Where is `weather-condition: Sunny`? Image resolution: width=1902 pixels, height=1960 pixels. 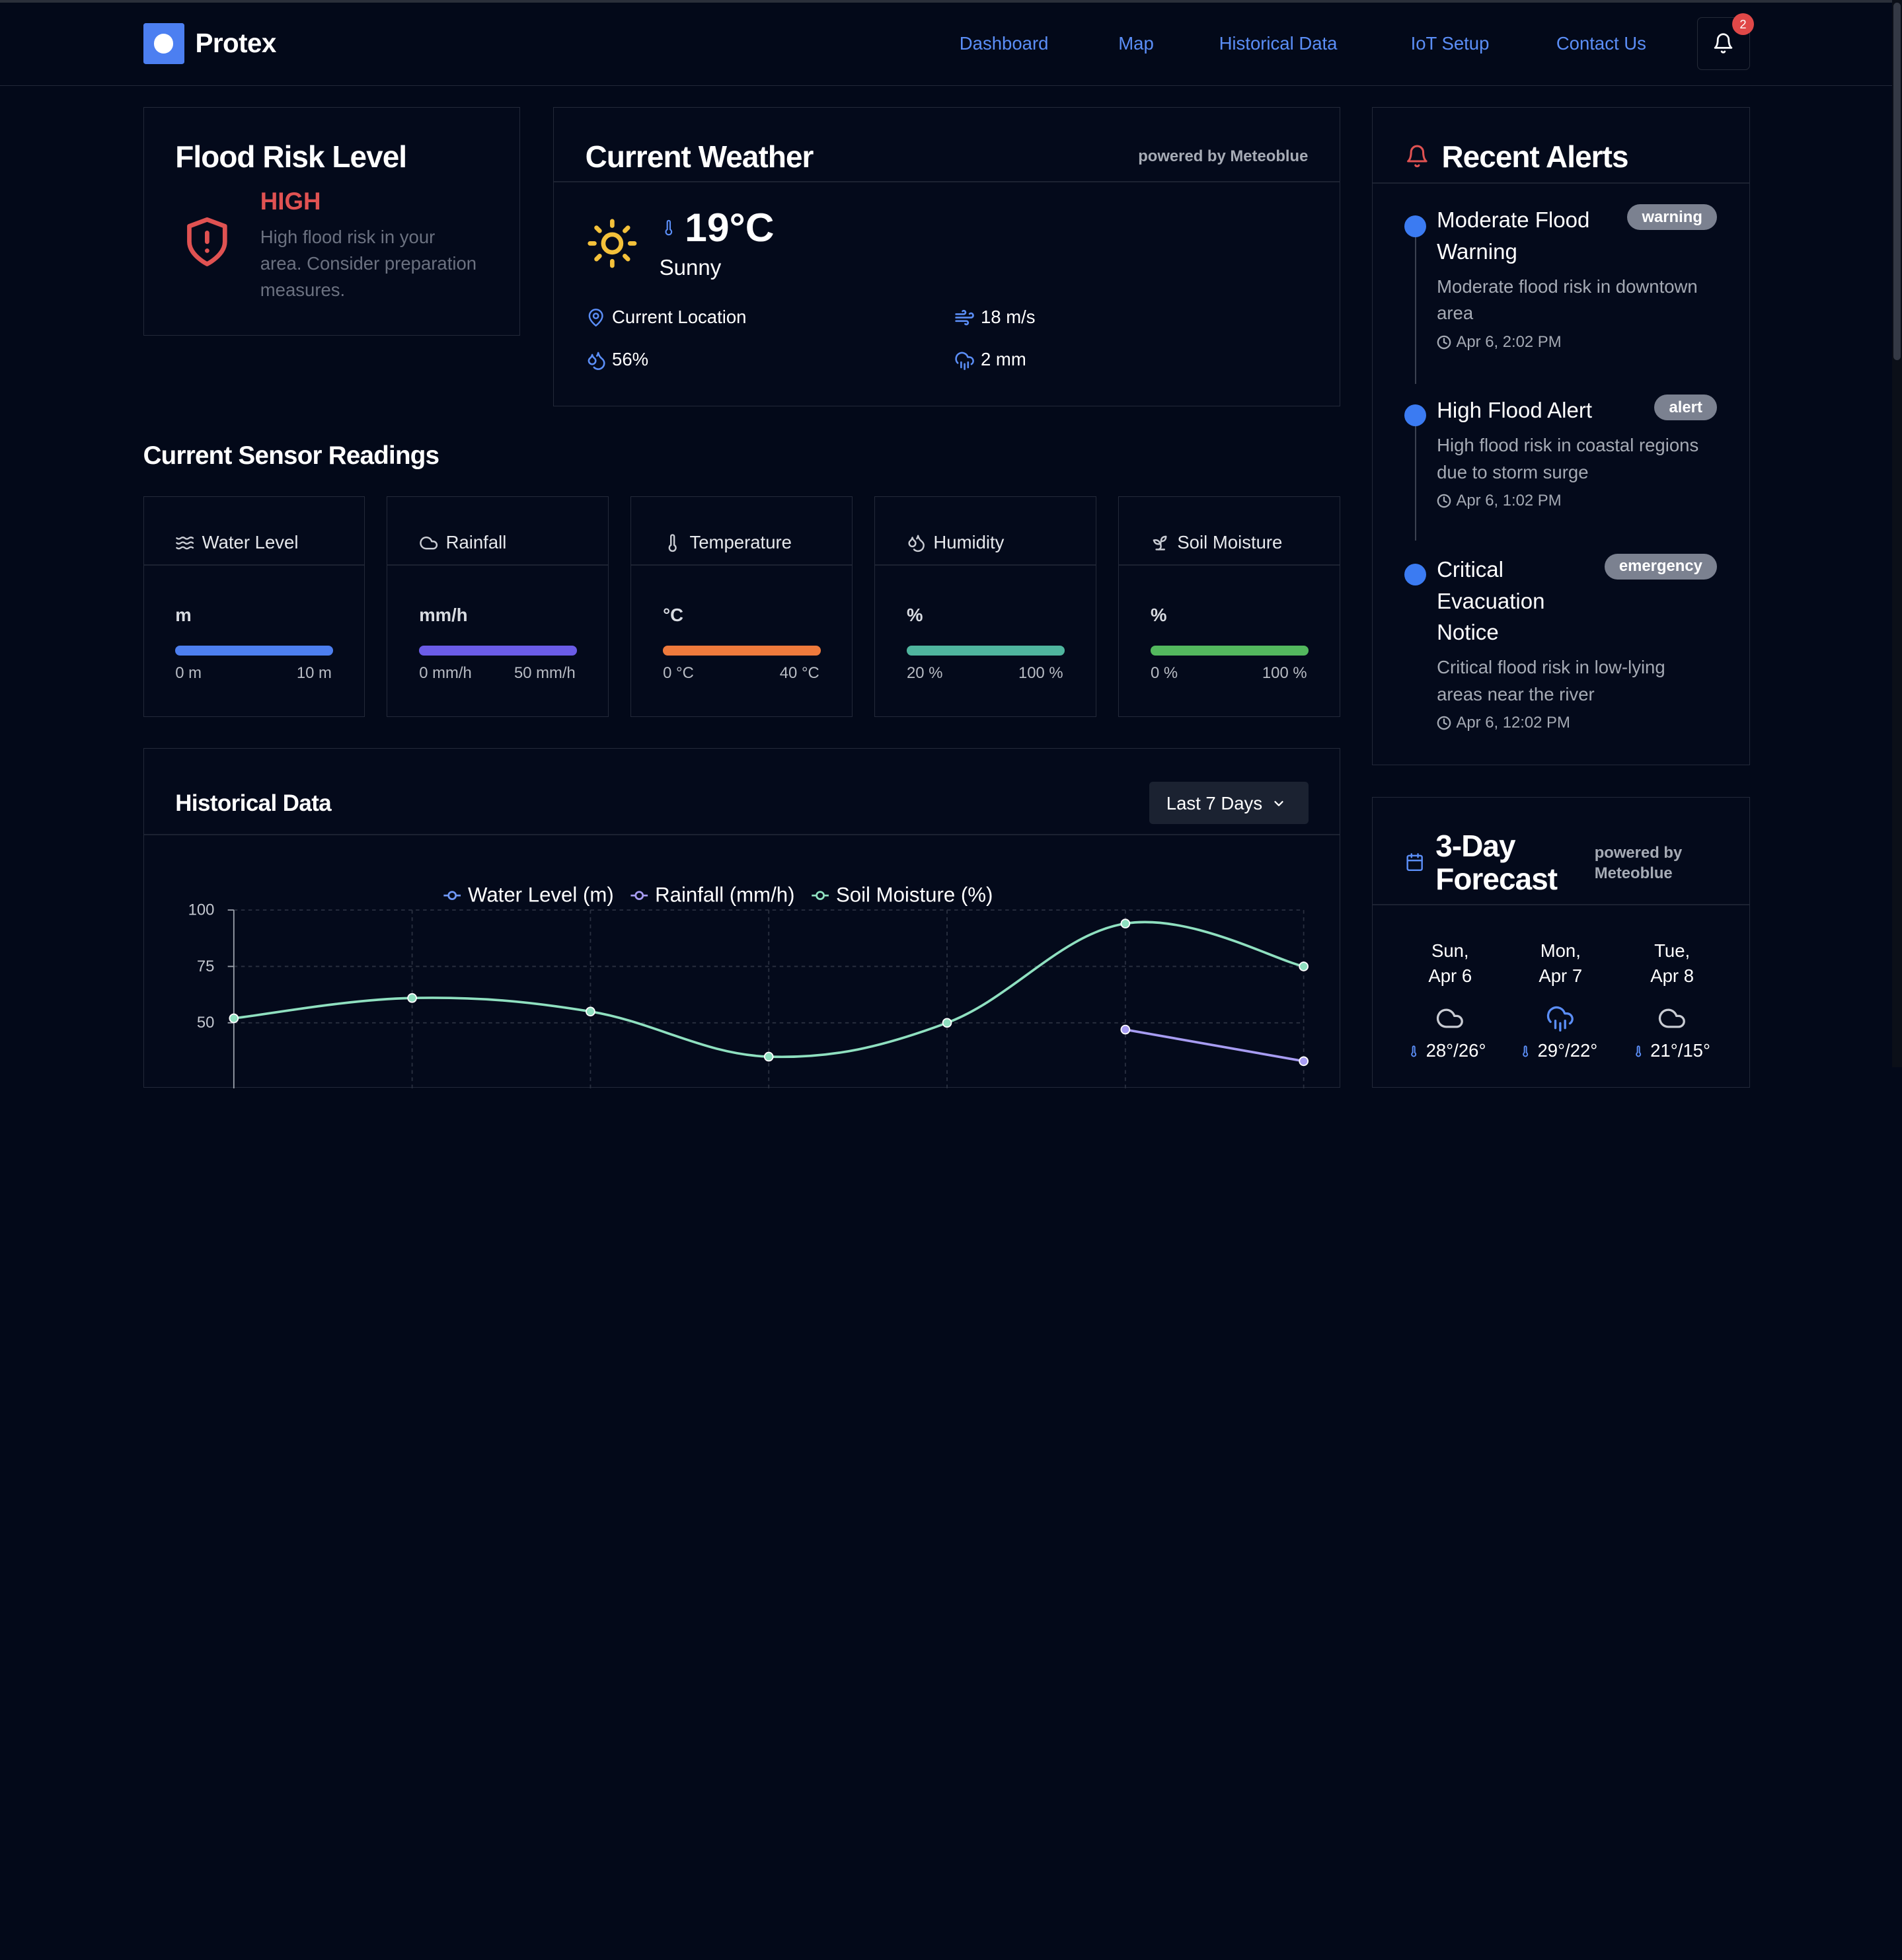 weather-condition: Sunny is located at coordinates (690, 267).